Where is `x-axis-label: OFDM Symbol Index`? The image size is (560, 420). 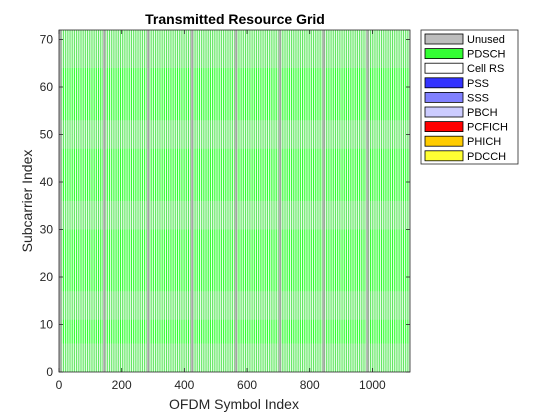 x-axis-label: OFDM Symbol Index is located at coordinates (234, 404).